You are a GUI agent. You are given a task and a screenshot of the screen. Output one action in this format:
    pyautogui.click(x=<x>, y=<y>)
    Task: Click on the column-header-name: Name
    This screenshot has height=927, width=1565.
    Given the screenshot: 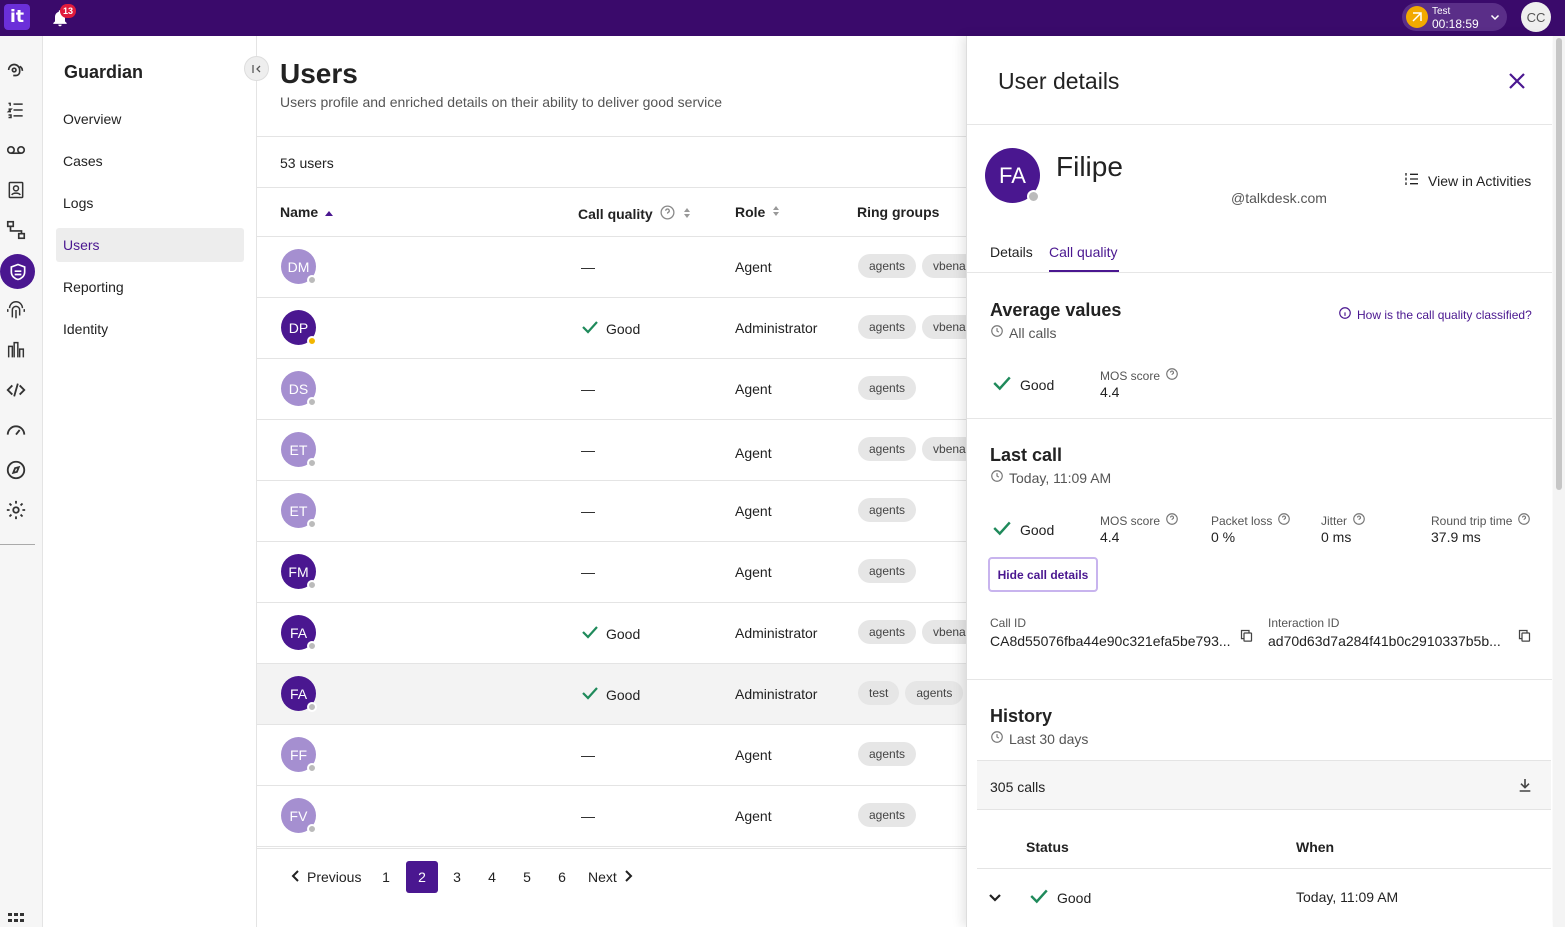 What is the action you would take?
    pyautogui.click(x=307, y=212)
    